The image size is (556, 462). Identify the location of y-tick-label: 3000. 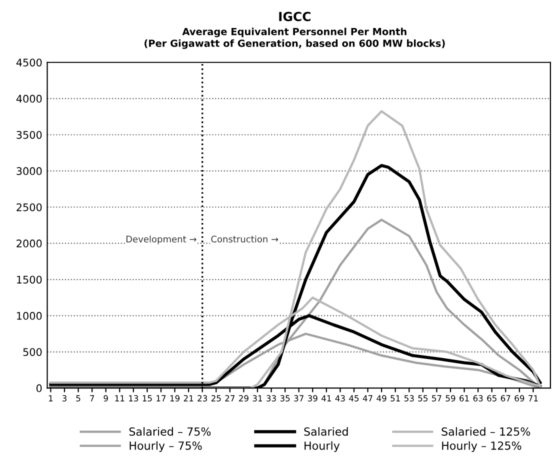
(29, 171).